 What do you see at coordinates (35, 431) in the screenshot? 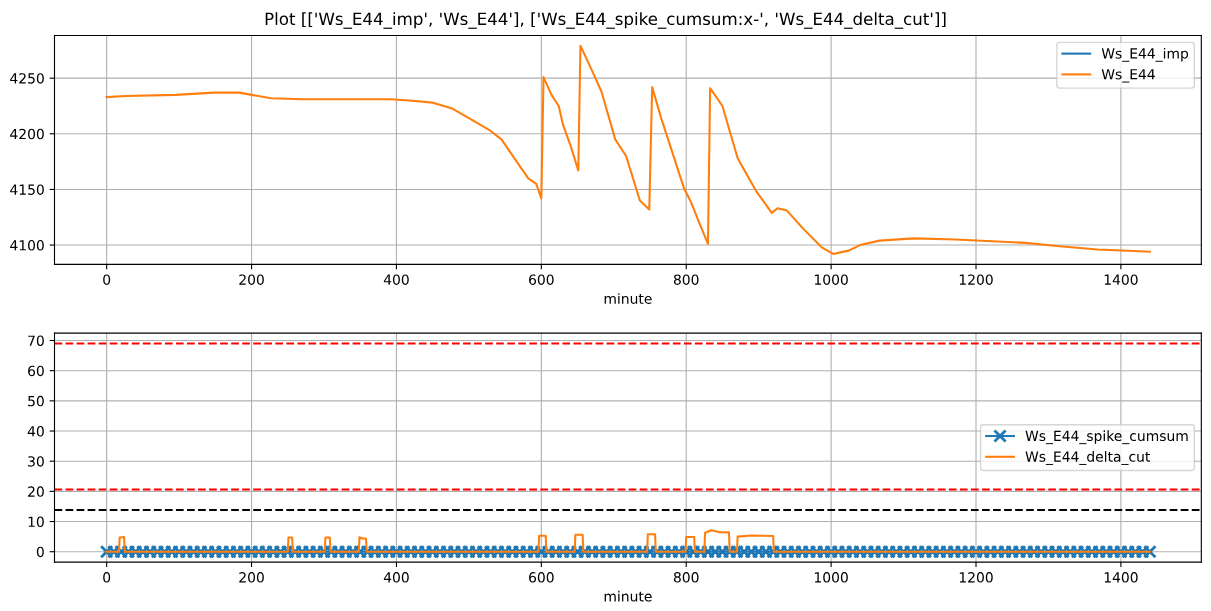
I see `y-tick-label: 40` at bounding box center [35, 431].